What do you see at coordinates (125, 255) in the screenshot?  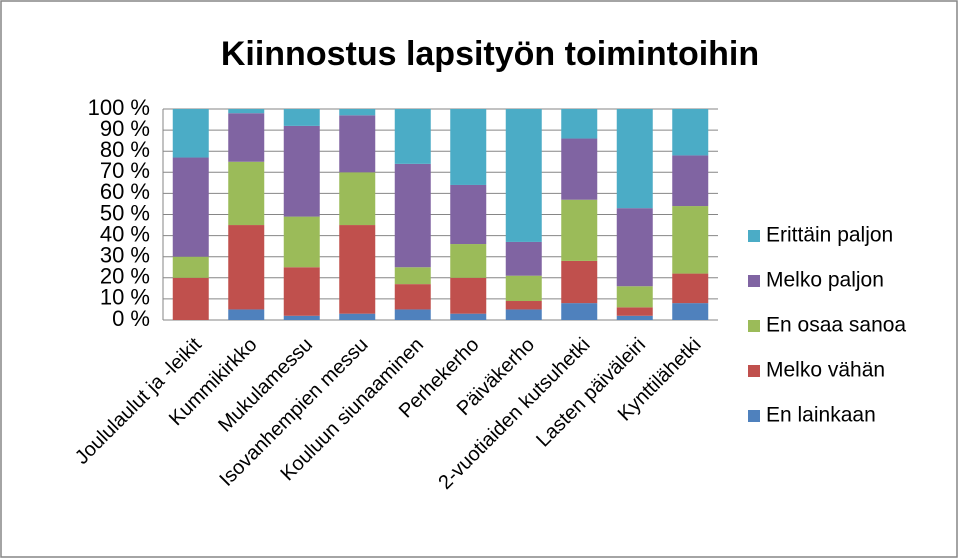 I see `y-tick-label: 30 %` at bounding box center [125, 255].